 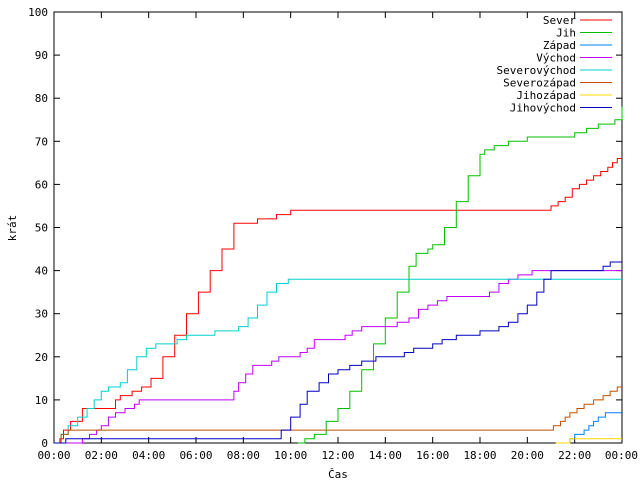 What do you see at coordinates (41, 98) in the screenshot?
I see `y-tick-label: 80` at bounding box center [41, 98].